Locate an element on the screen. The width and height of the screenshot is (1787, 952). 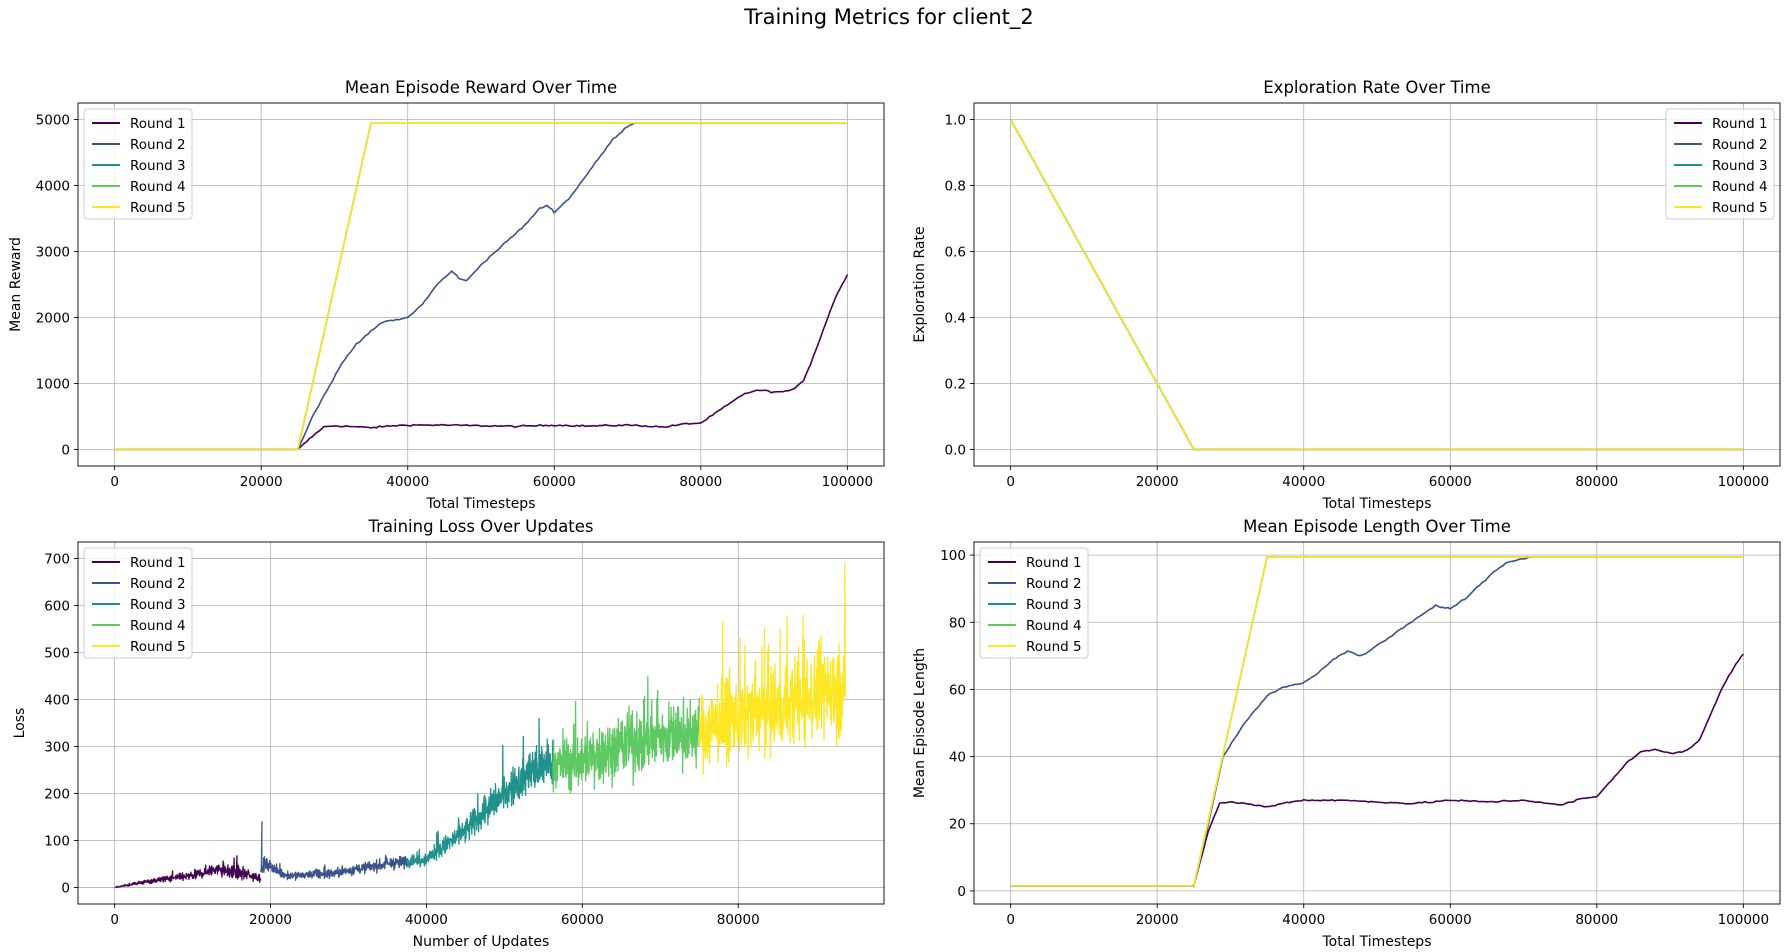
y-tick-label: 2000 is located at coordinates (53, 319).